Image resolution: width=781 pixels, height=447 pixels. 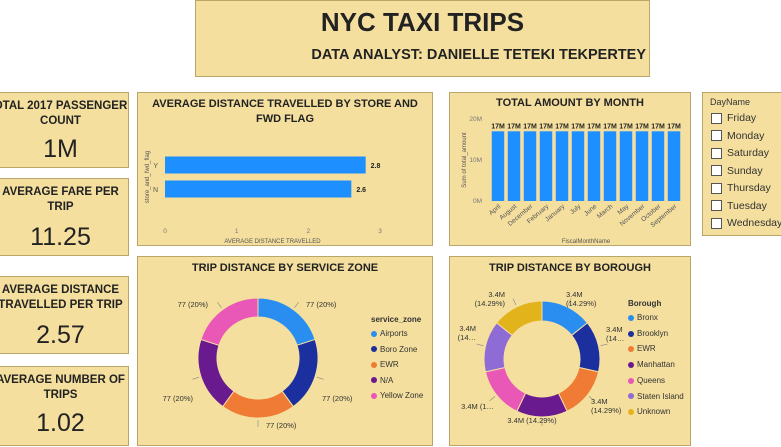 I want to click on slicer-item-wednesday: Wednesday, so click(x=746, y=223).